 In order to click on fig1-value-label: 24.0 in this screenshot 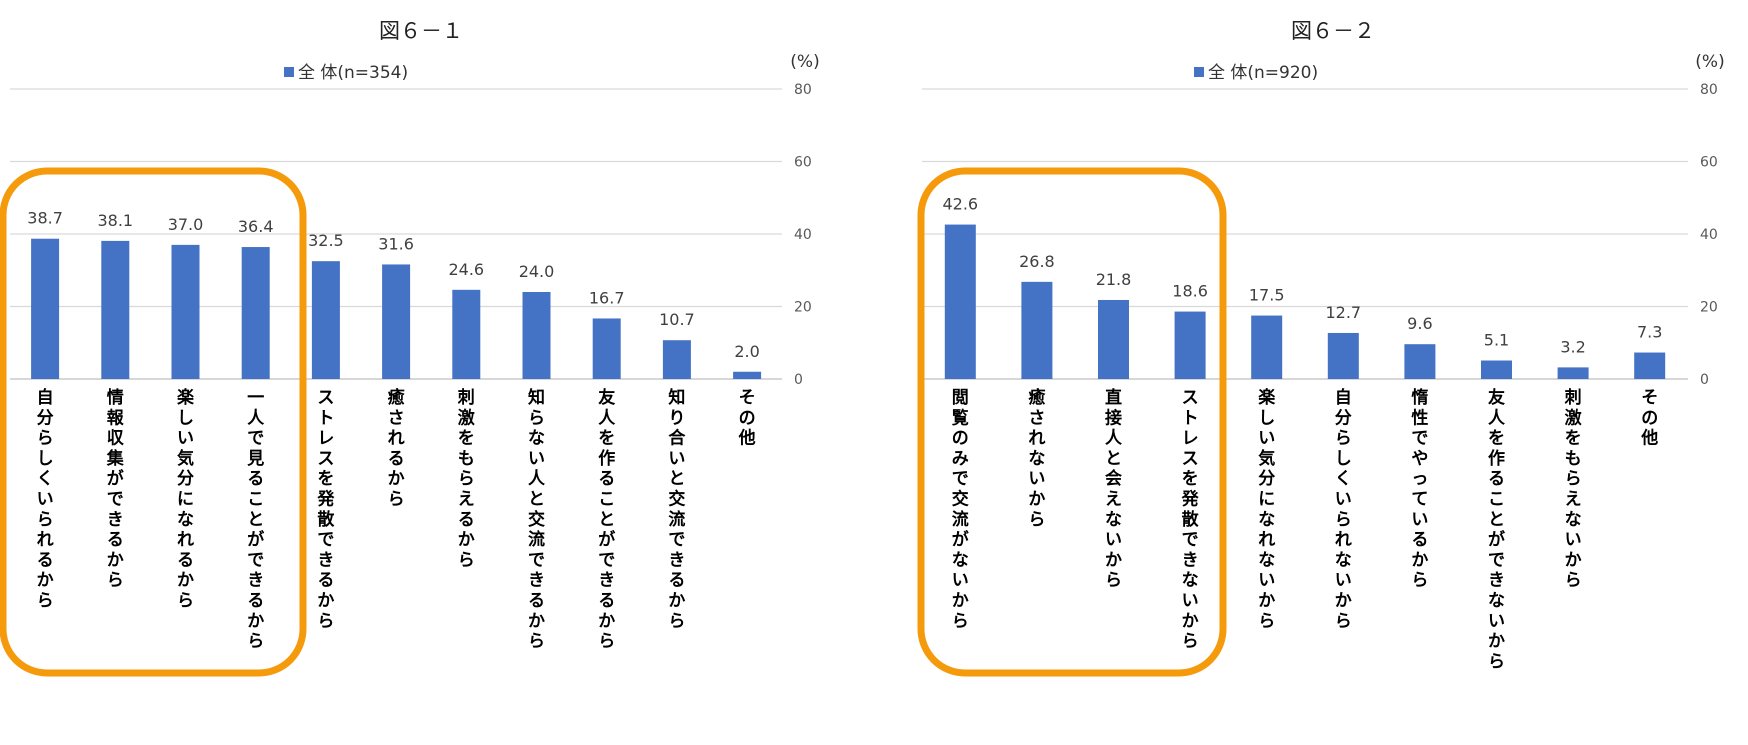, I will do `click(537, 271)`.